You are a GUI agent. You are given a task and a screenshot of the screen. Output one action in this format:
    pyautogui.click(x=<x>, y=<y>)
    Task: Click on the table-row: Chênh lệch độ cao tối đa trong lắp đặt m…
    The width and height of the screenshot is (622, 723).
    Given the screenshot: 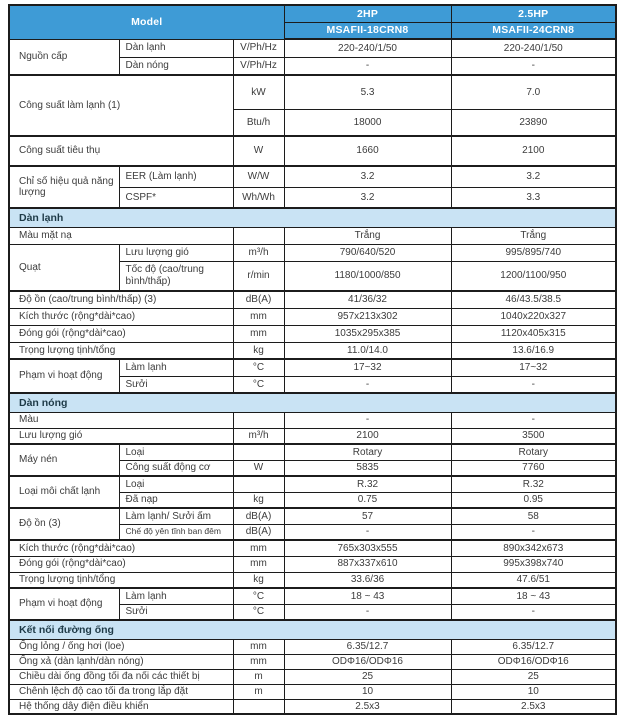 What is the action you would take?
    pyautogui.click(x=312, y=691)
    